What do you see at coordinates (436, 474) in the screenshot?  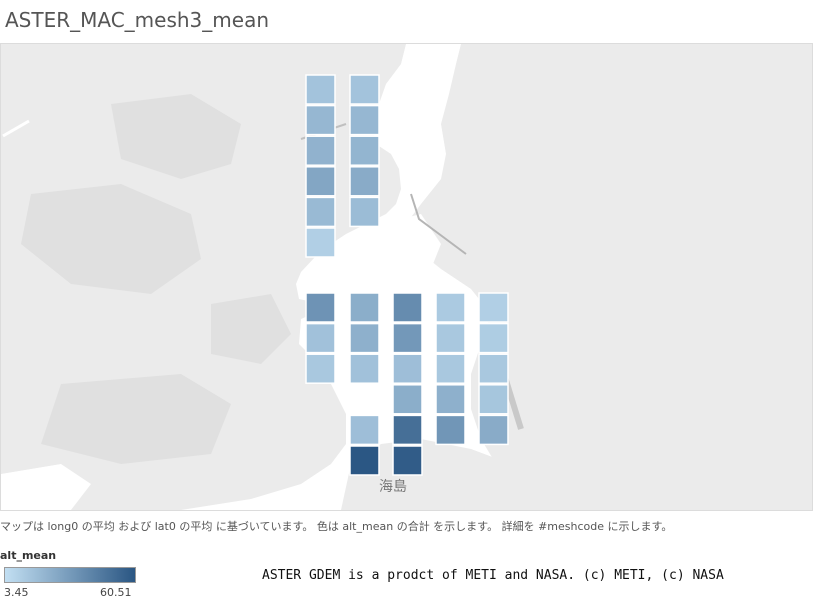 I see `land-south` at bounding box center [436, 474].